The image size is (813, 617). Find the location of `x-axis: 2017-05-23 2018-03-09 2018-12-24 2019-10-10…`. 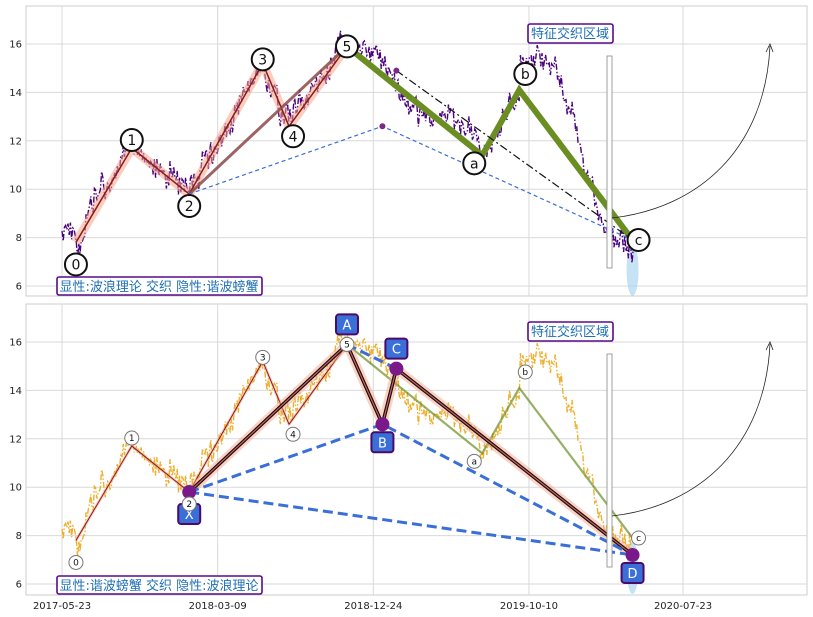

x-axis: 2017-05-23 2018-03-09 2018-12-24 2019-10-10… is located at coordinates (372, 606).